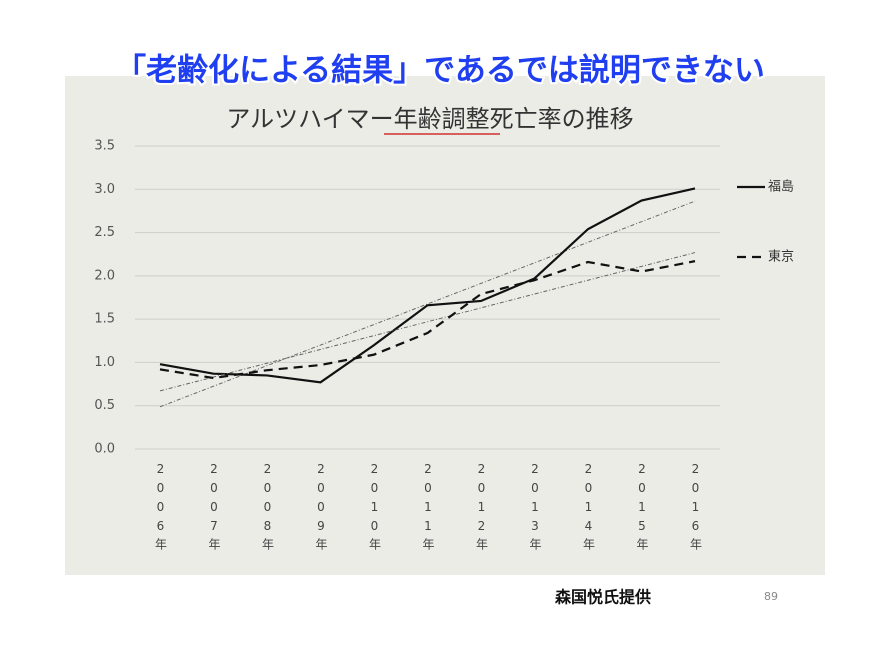  I want to click on x-tick-label: 2010年, so click(375, 508).